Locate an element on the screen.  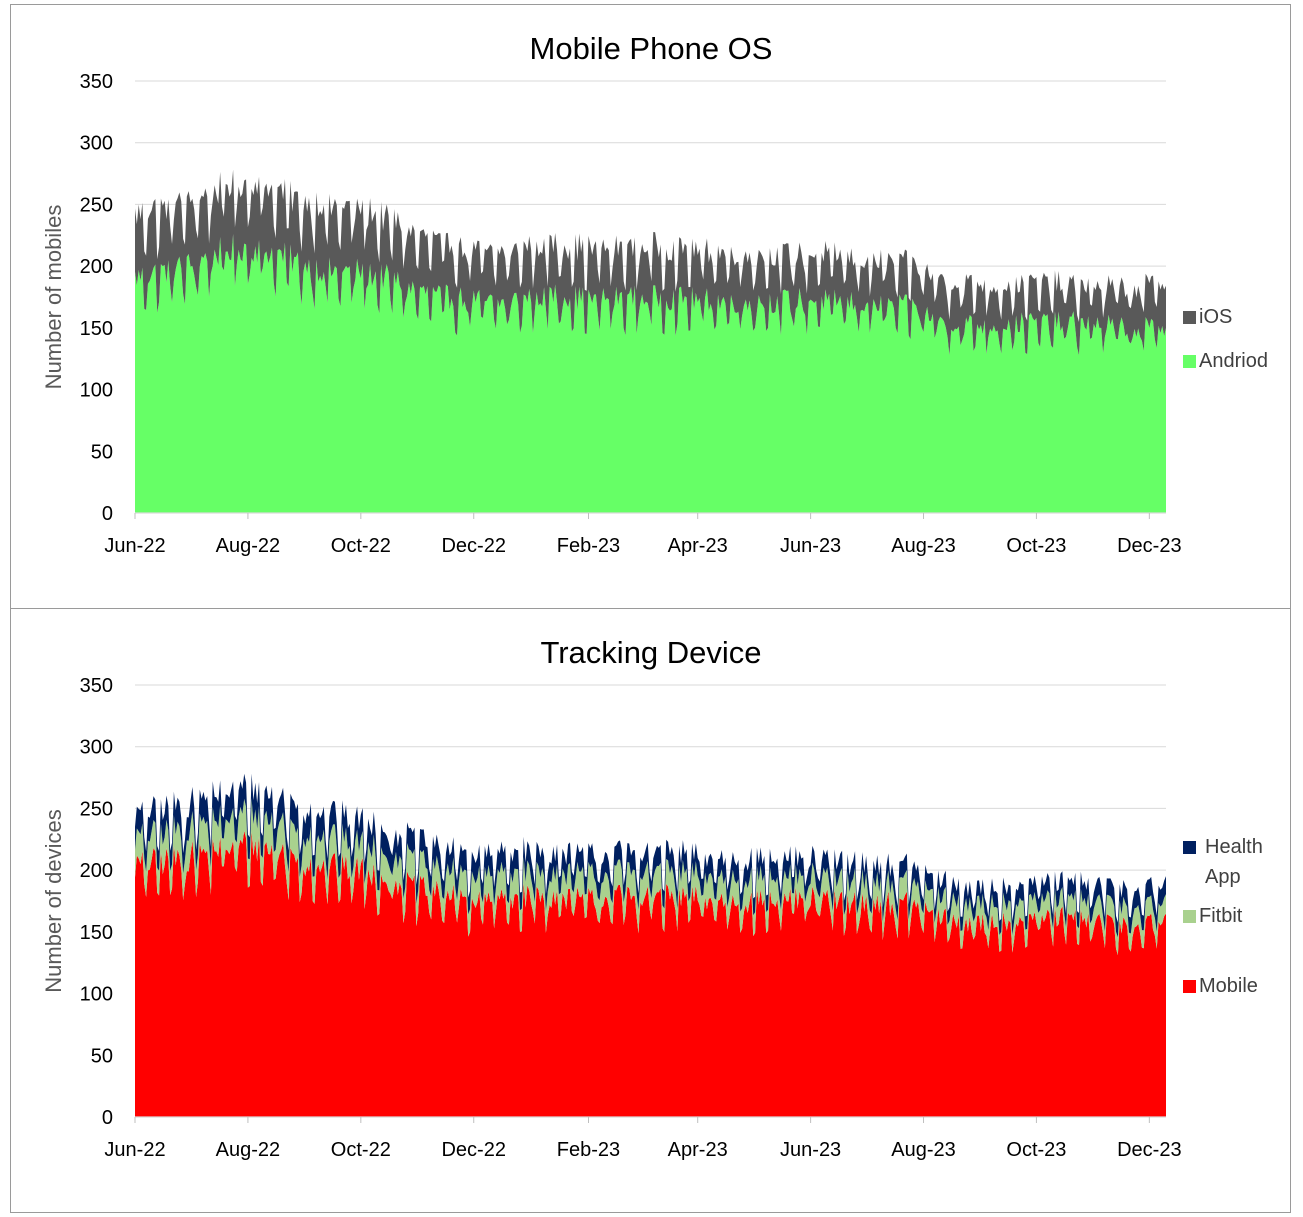
area-series-fitbit is located at coordinates (650, 876).